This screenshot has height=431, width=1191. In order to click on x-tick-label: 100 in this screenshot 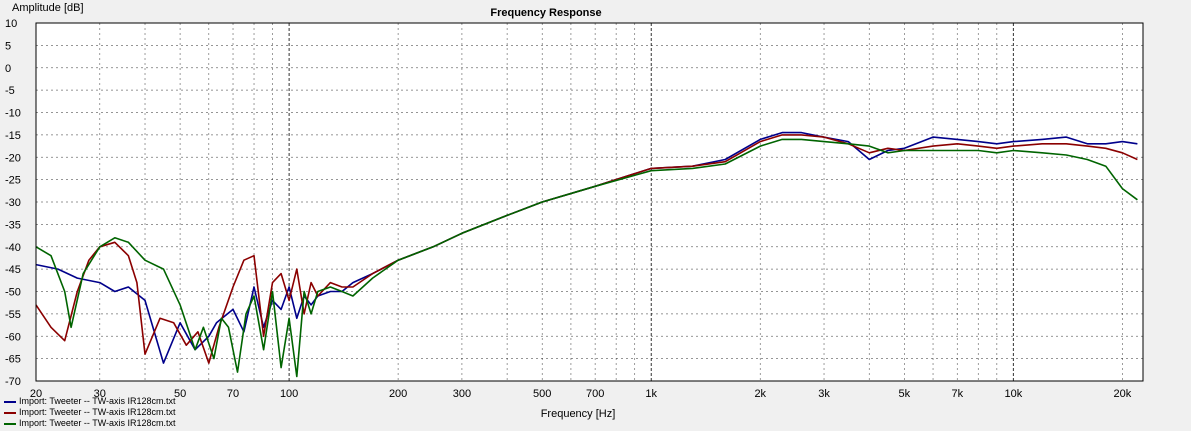, I will do `click(289, 394)`.